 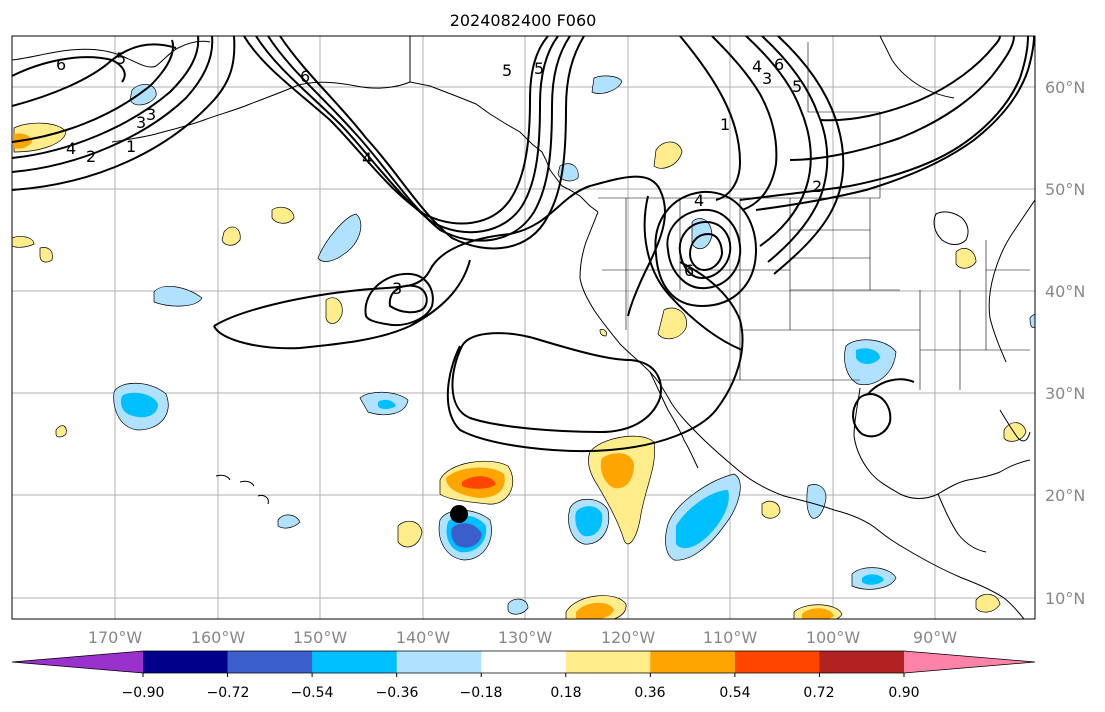 I want to click on colorbar-outline, so click(x=523, y=662).